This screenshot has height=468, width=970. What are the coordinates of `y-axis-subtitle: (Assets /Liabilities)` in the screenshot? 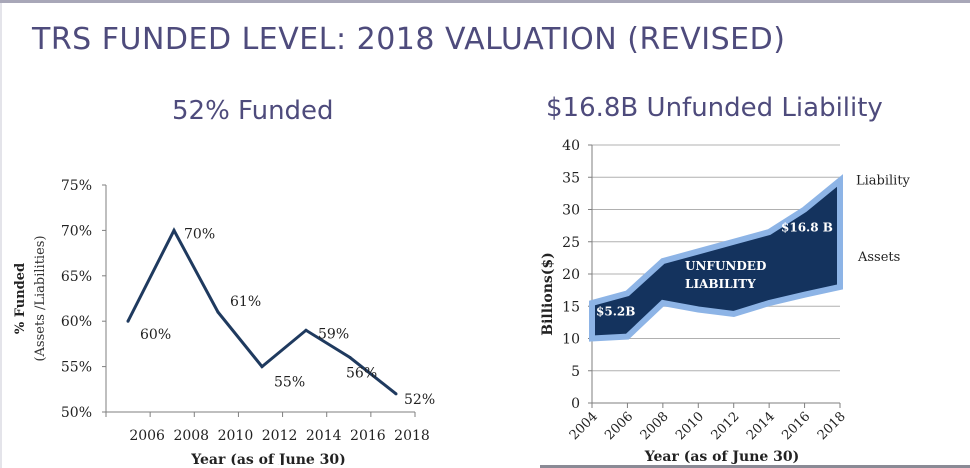 It's located at (40, 298).